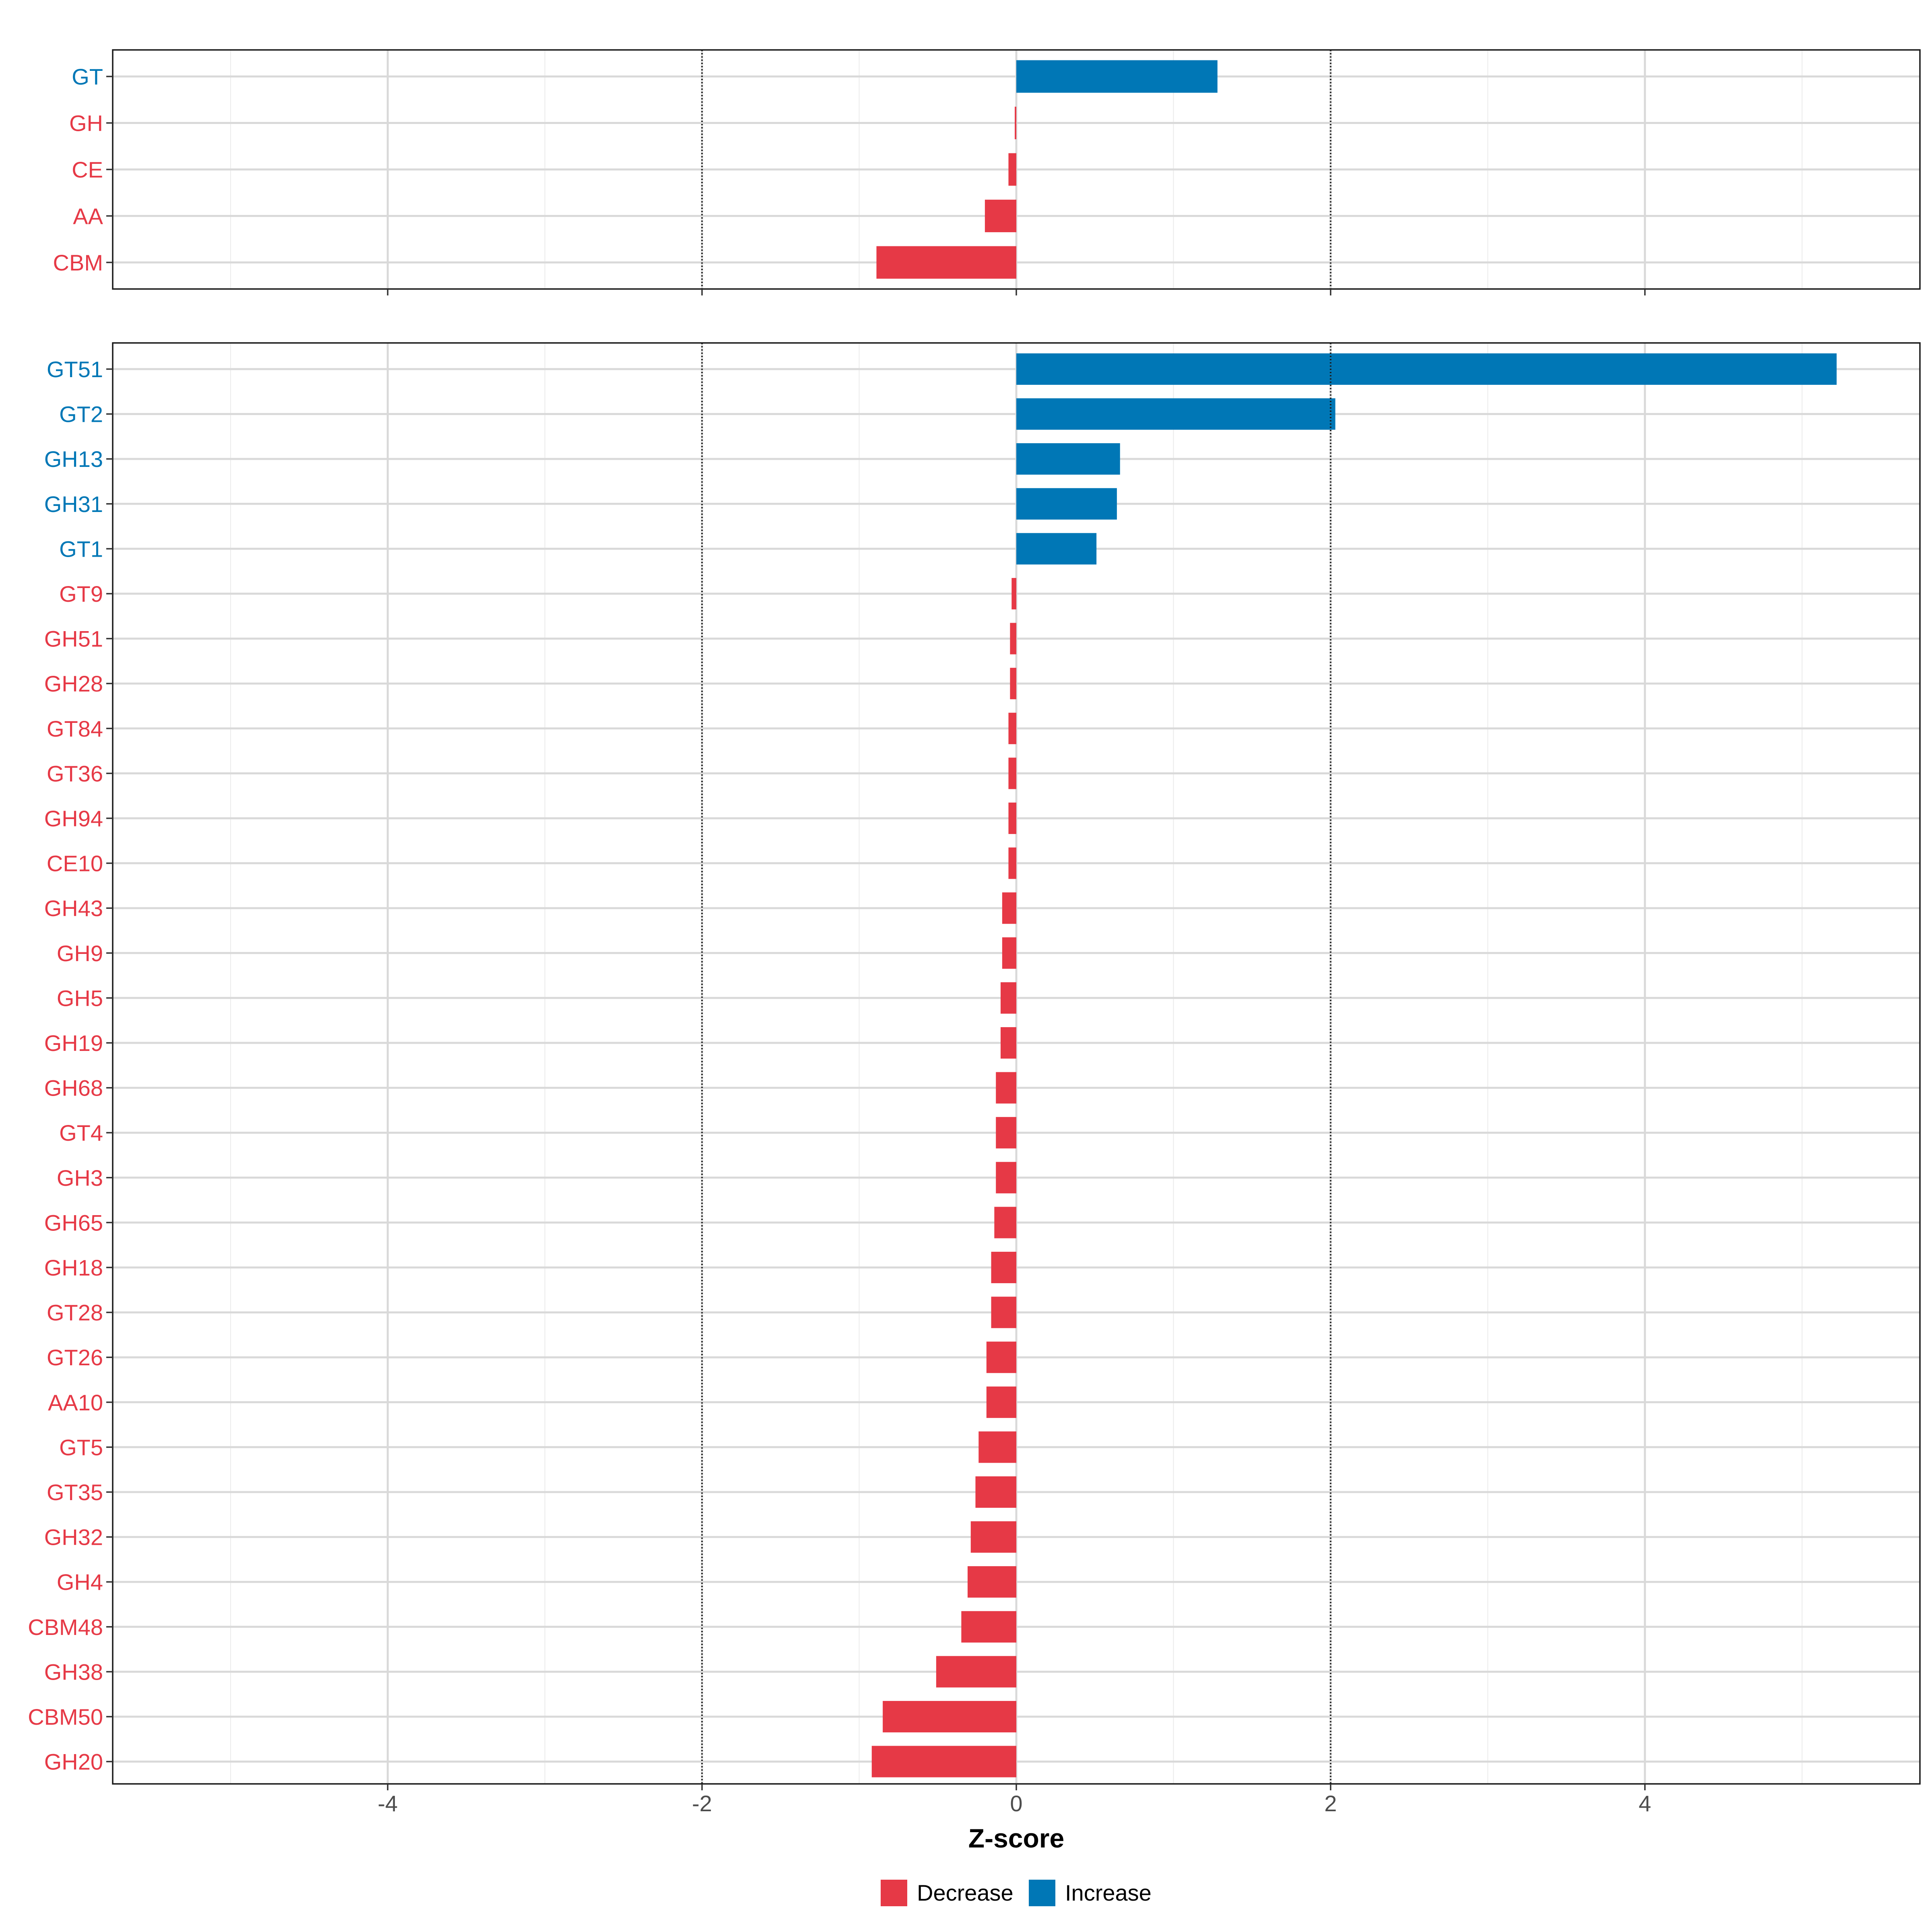  I want to click on bar-gh94, so click(1012, 818).